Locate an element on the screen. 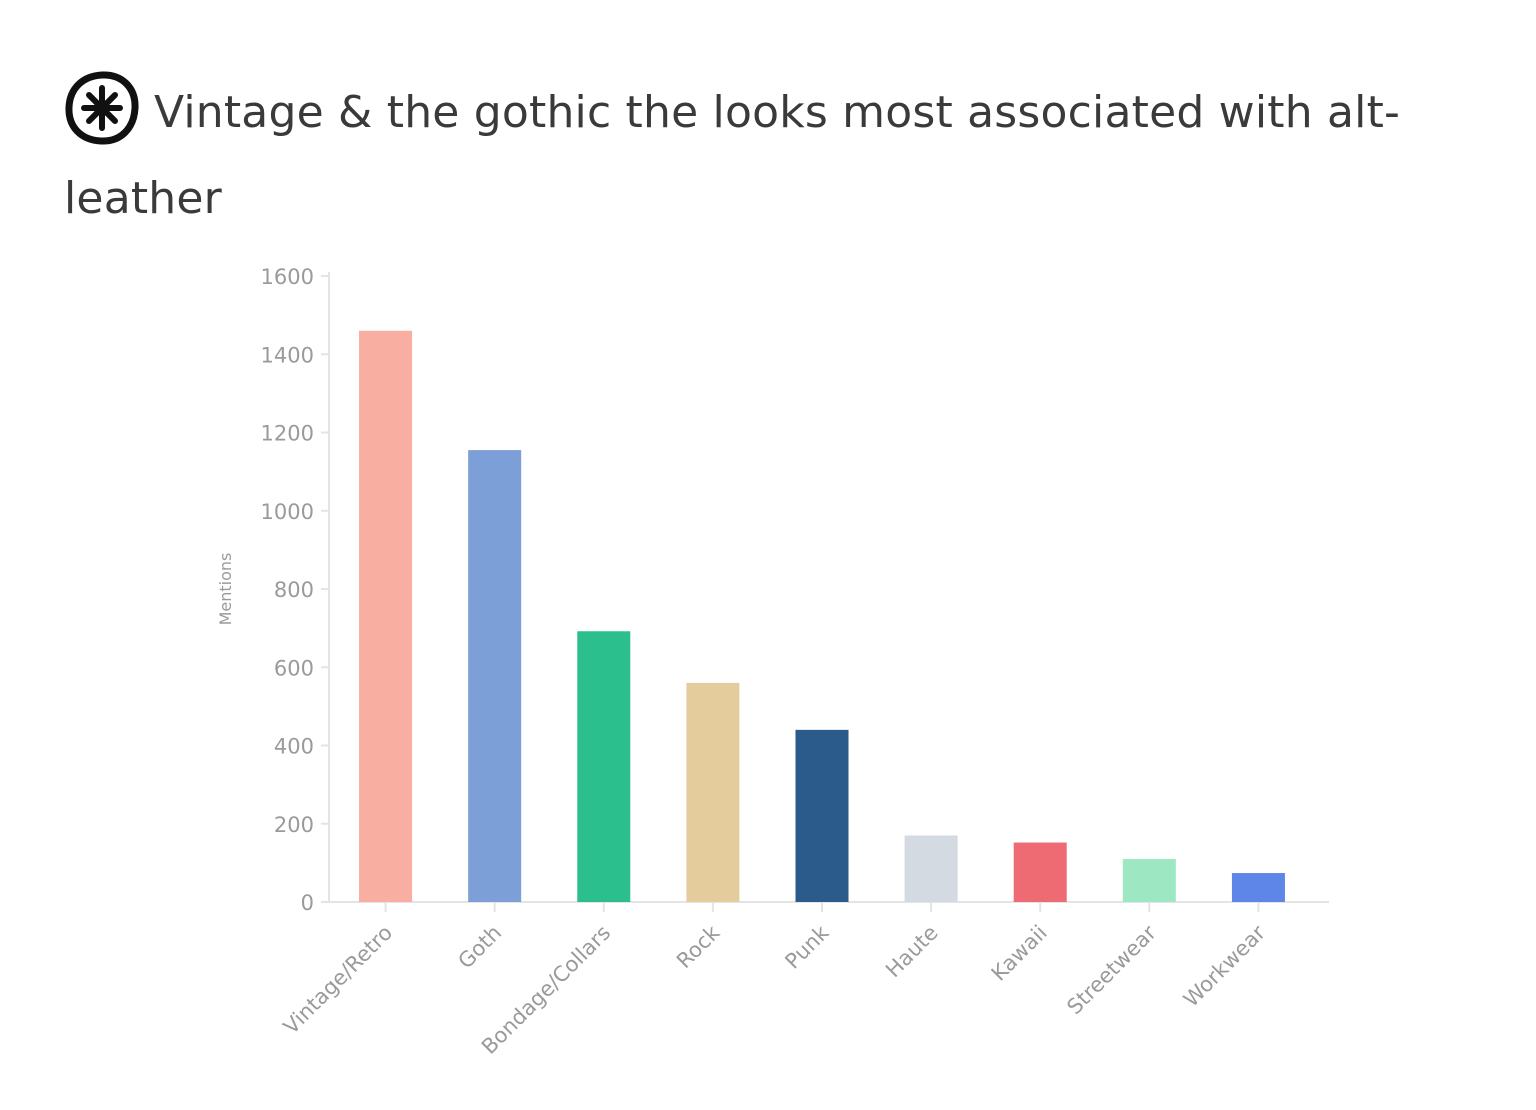 This screenshot has height=1110, width=1536. bar-goth is located at coordinates (495, 676).